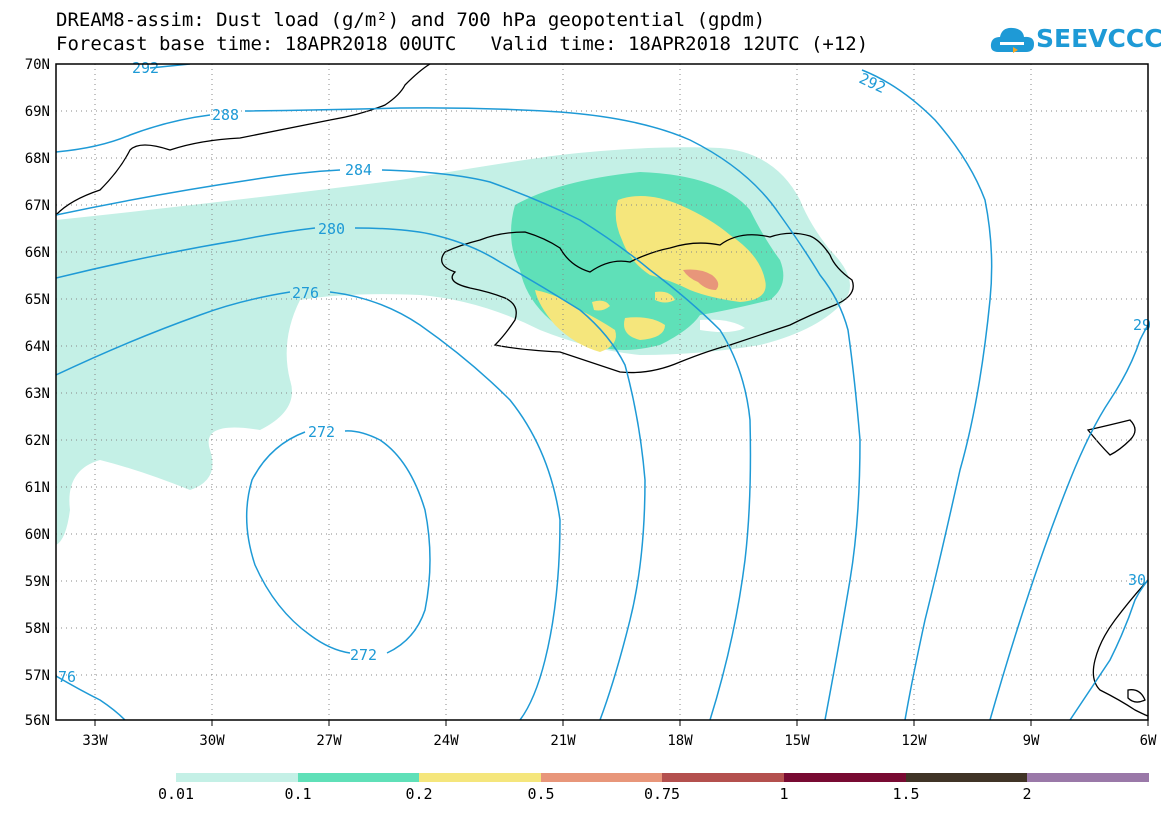 The height and width of the screenshot is (815, 1175). What do you see at coordinates (914, 741) in the screenshot?
I see `lon-label: 12W` at bounding box center [914, 741].